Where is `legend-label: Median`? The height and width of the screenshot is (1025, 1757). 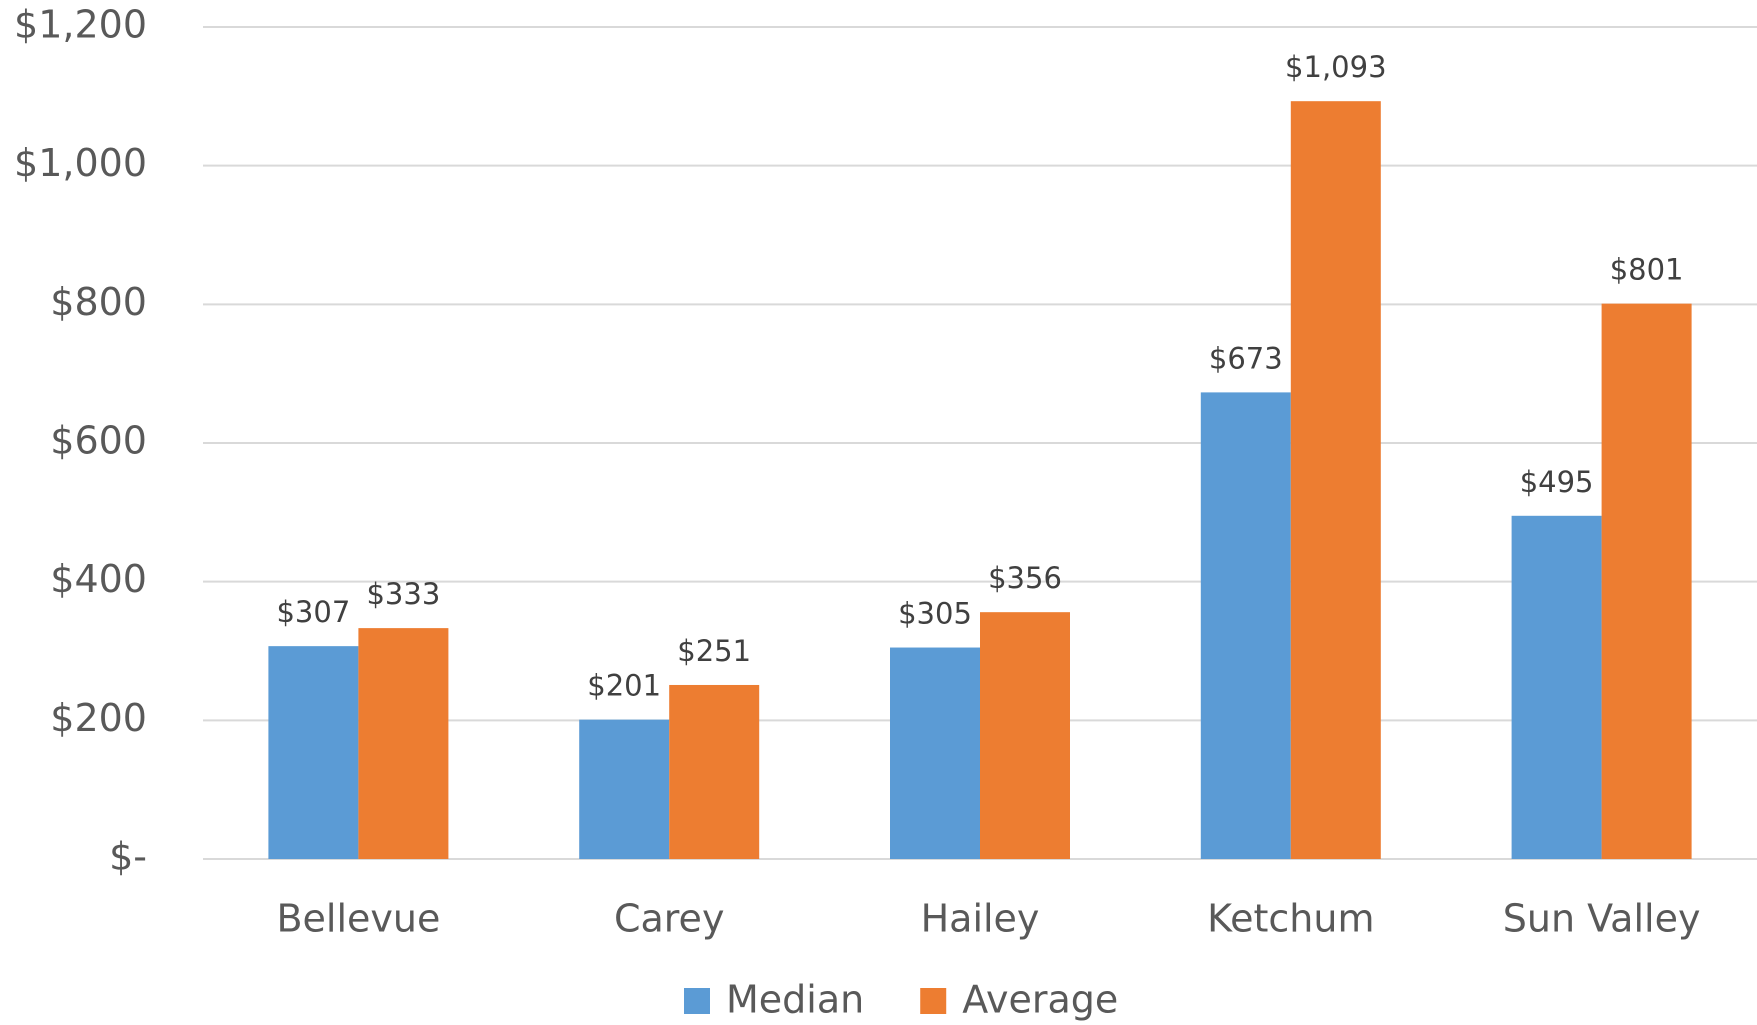
legend-label: Median is located at coordinates (795, 1000).